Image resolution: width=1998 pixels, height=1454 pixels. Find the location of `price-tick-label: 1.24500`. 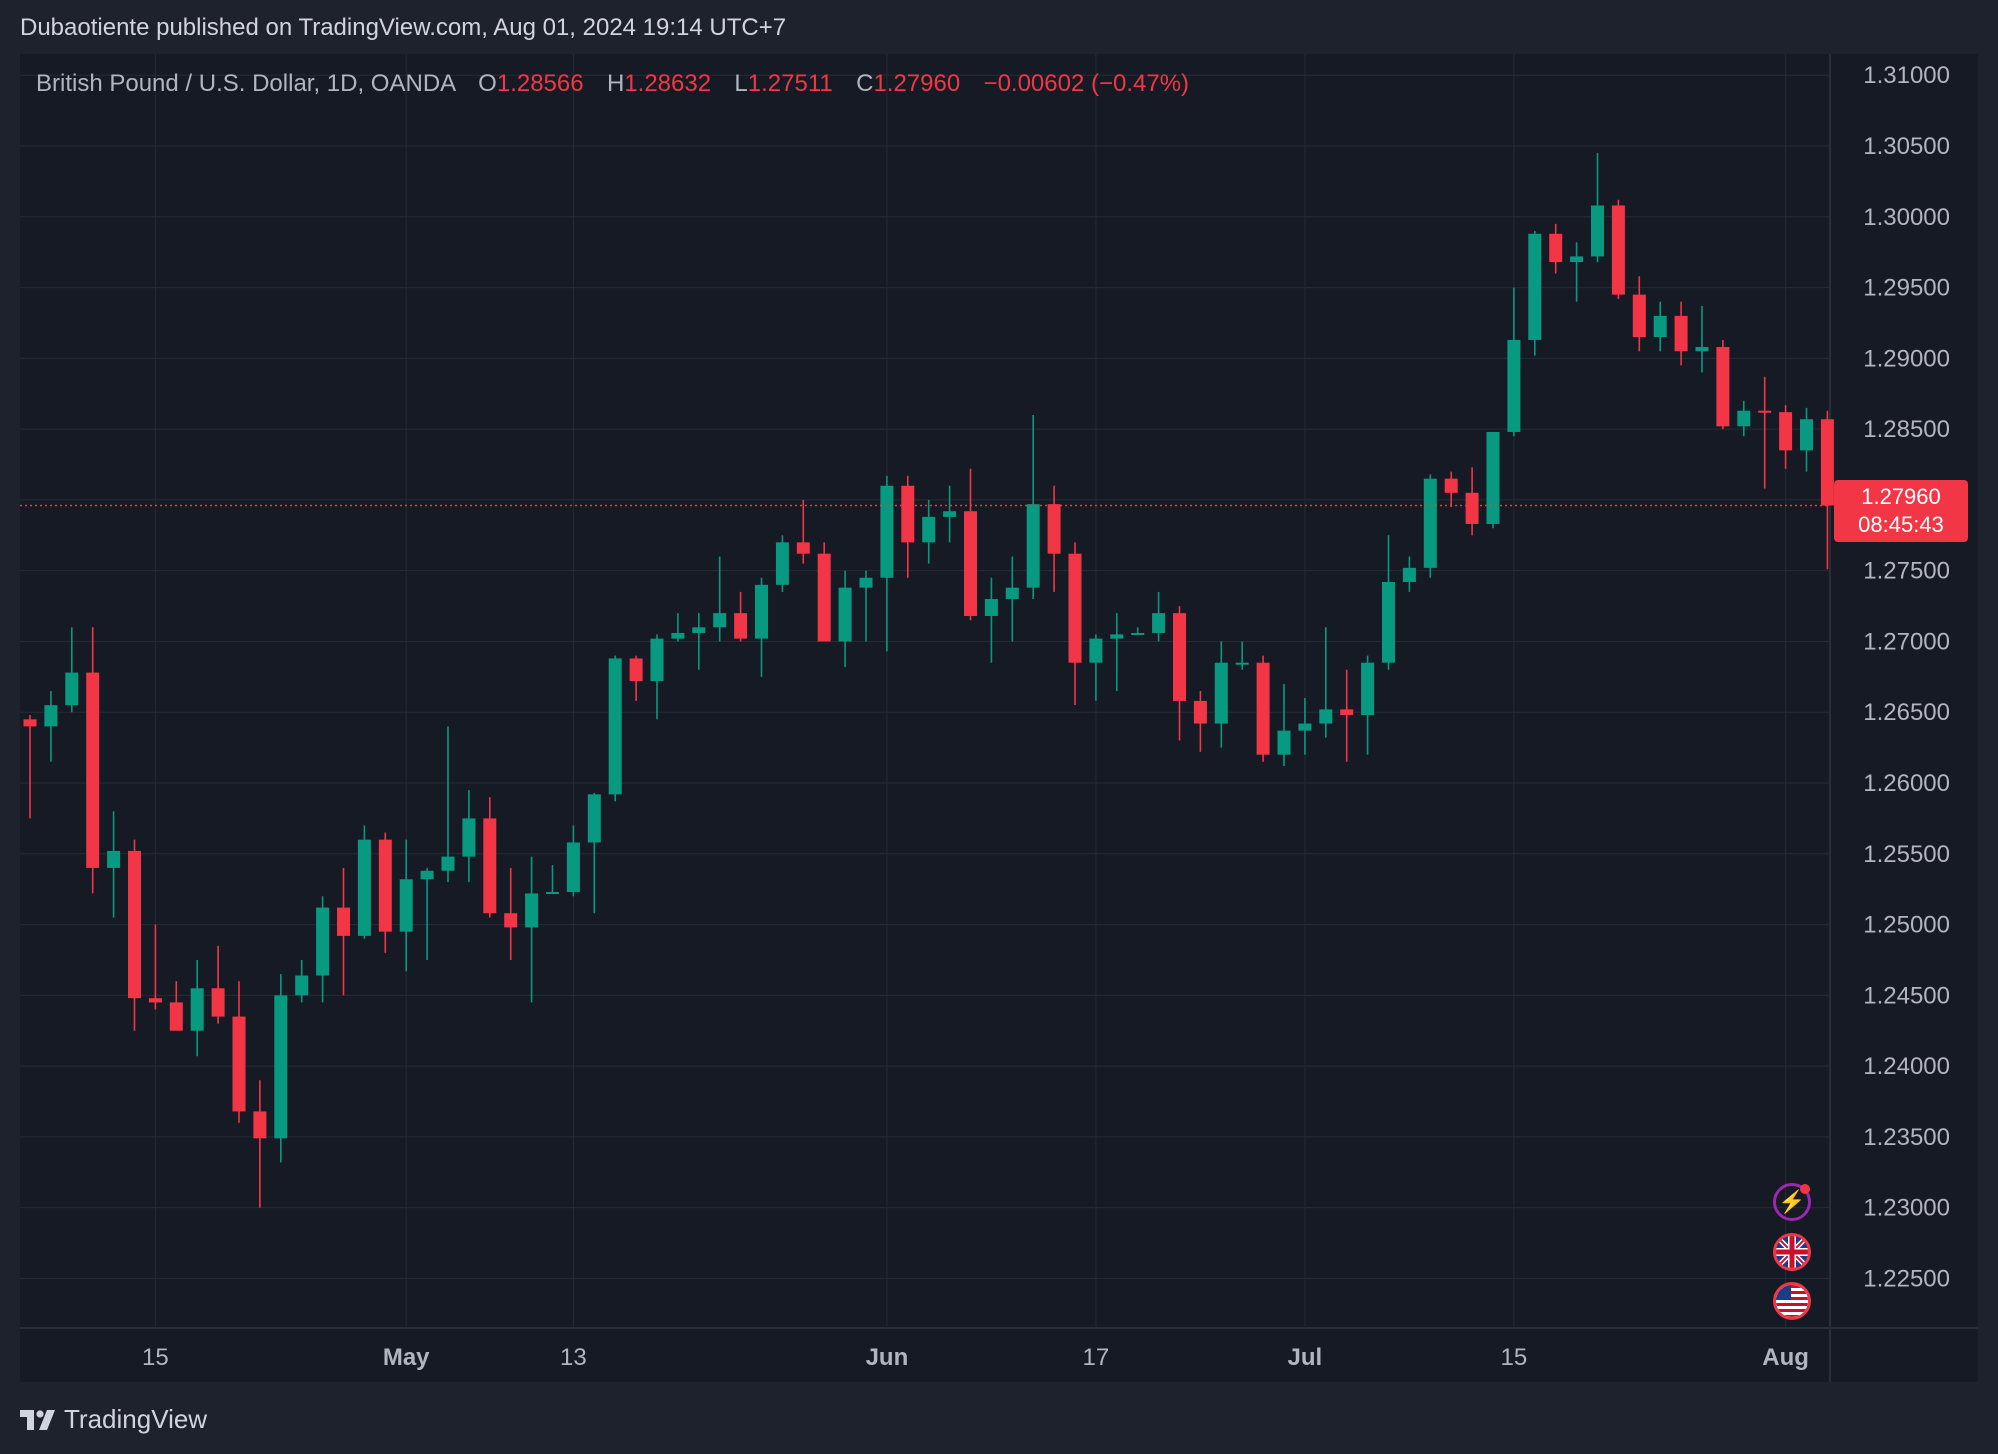

price-tick-label: 1.24500 is located at coordinates (1906, 995).